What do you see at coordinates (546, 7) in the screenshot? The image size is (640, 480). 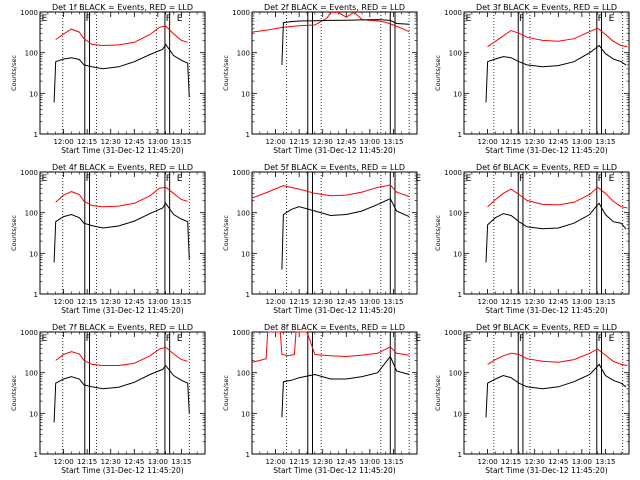 I see `panel-title: Det 3f BLACK = Events, RED = LLD` at bounding box center [546, 7].